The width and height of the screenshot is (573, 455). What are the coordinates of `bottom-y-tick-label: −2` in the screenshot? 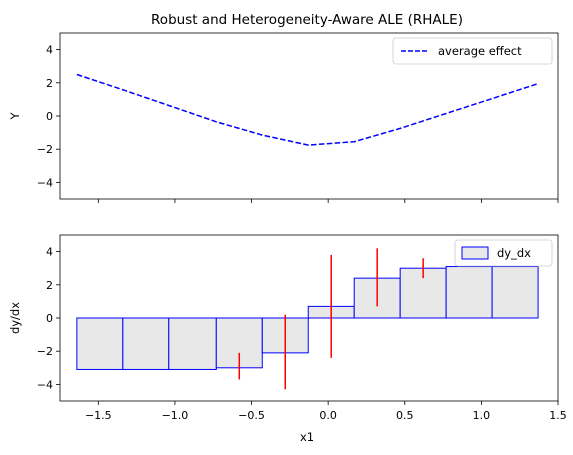 It's located at (45, 351).